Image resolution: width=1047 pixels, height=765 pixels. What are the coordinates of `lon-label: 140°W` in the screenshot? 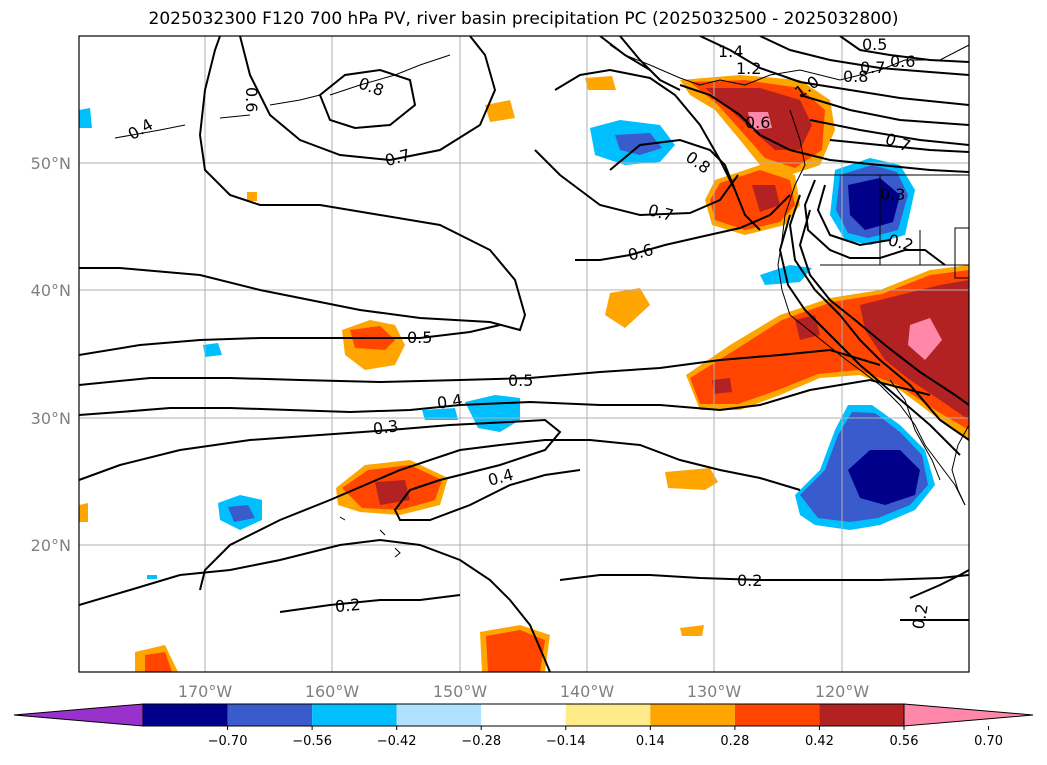 It's located at (587, 691).